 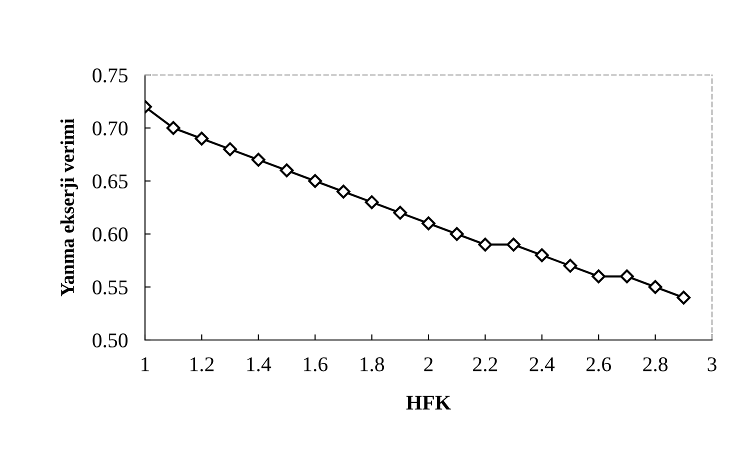 What do you see at coordinates (428, 403) in the screenshot?
I see `x-axis-title: HFK` at bounding box center [428, 403].